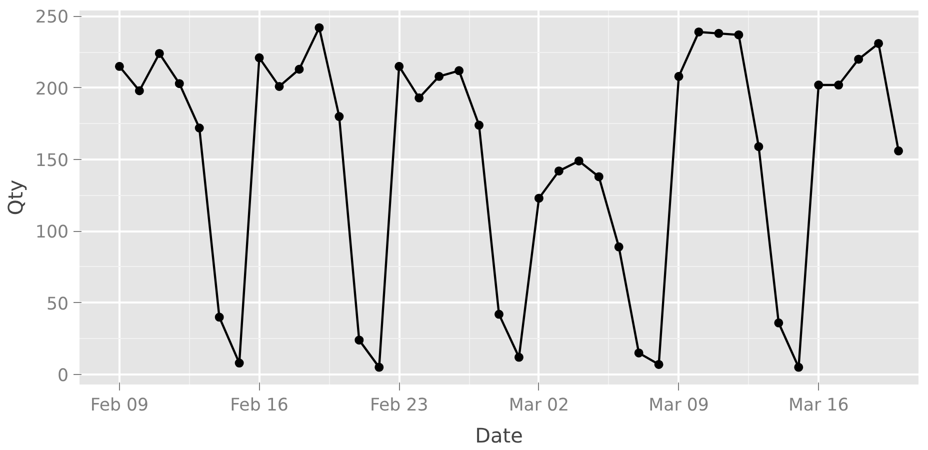  What do you see at coordinates (818, 406) in the screenshot?
I see `x-tick-label: Mar 16` at bounding box center [818, 406].